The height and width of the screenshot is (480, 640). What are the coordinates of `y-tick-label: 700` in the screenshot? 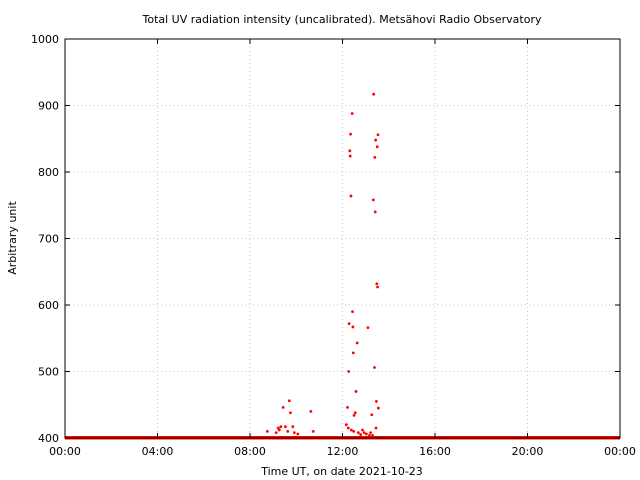 It's located at (48, 239).